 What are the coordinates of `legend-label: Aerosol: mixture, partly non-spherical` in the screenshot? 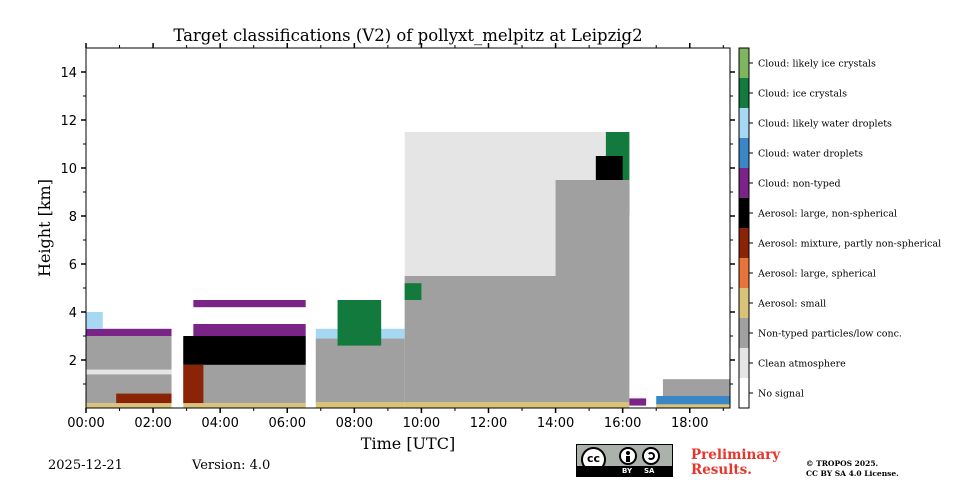 It's located at (849, 244).